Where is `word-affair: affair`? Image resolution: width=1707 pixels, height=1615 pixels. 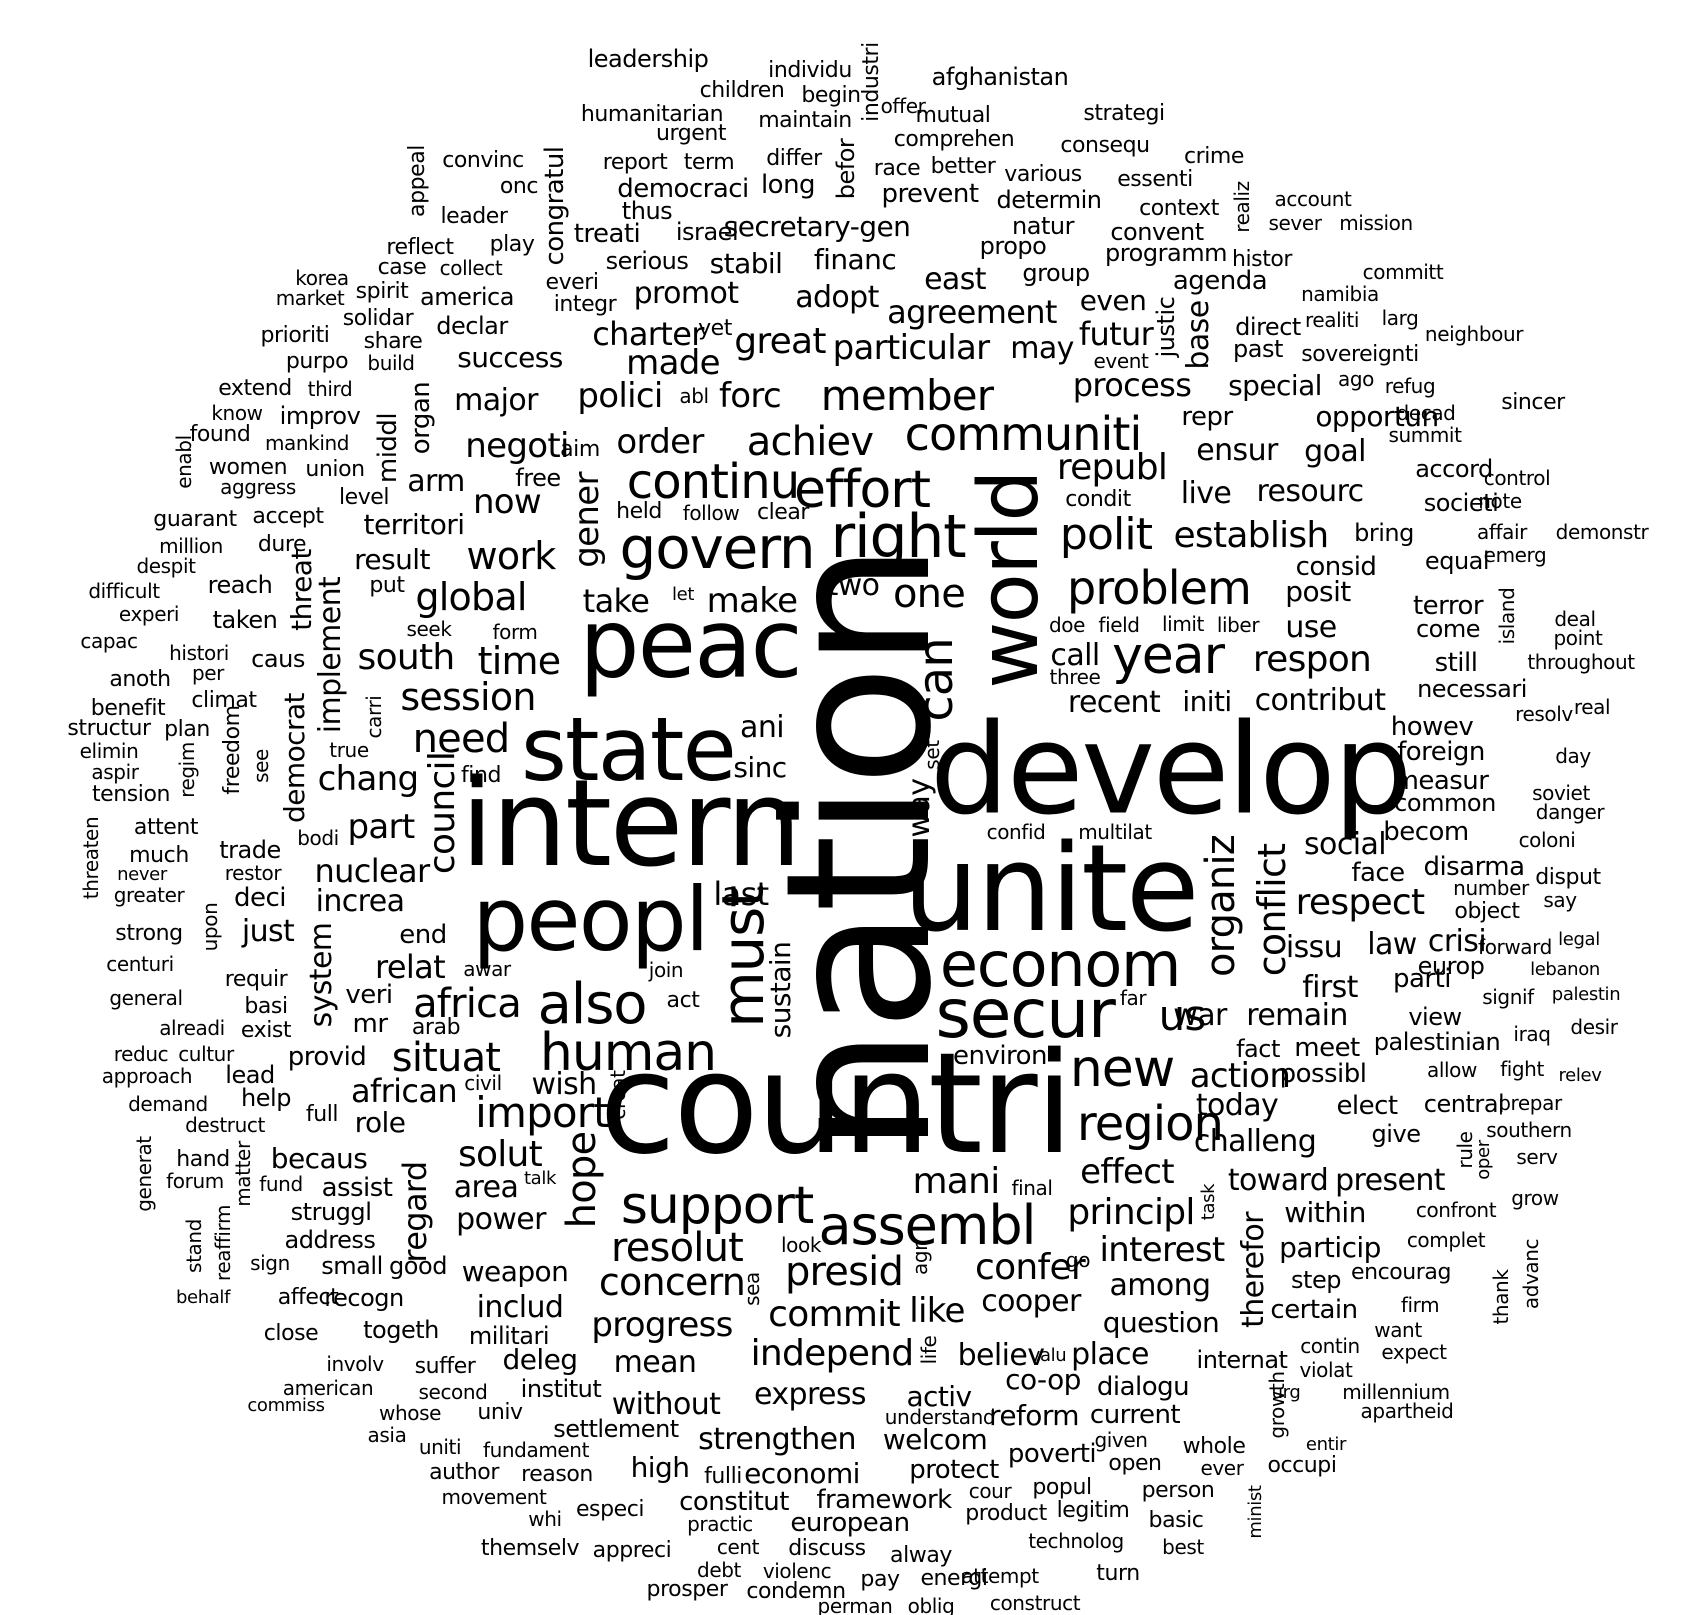
word-affair: affair is located at coordinates (1502, 532).